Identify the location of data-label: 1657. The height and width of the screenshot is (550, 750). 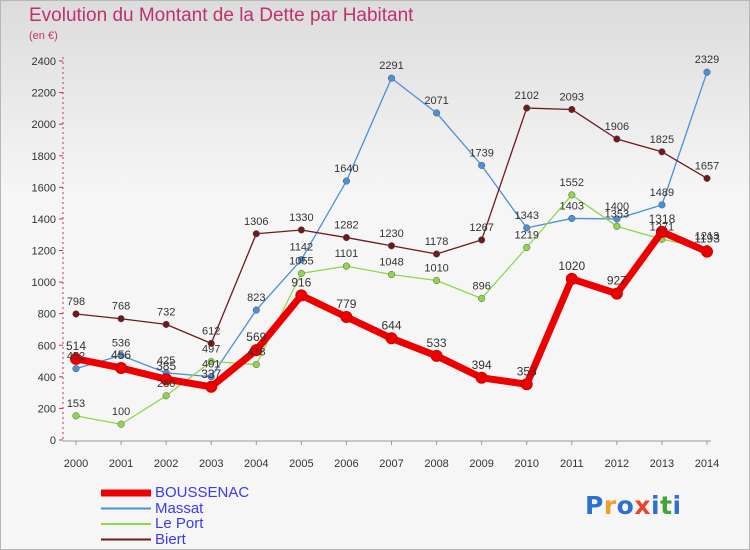
(707, 166).